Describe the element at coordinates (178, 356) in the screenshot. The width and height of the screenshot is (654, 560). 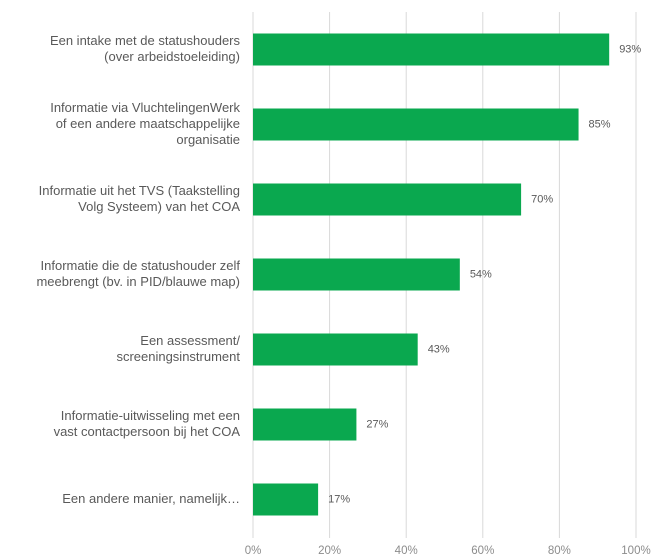
I see `category-label: screeningsinstrument` at that location.